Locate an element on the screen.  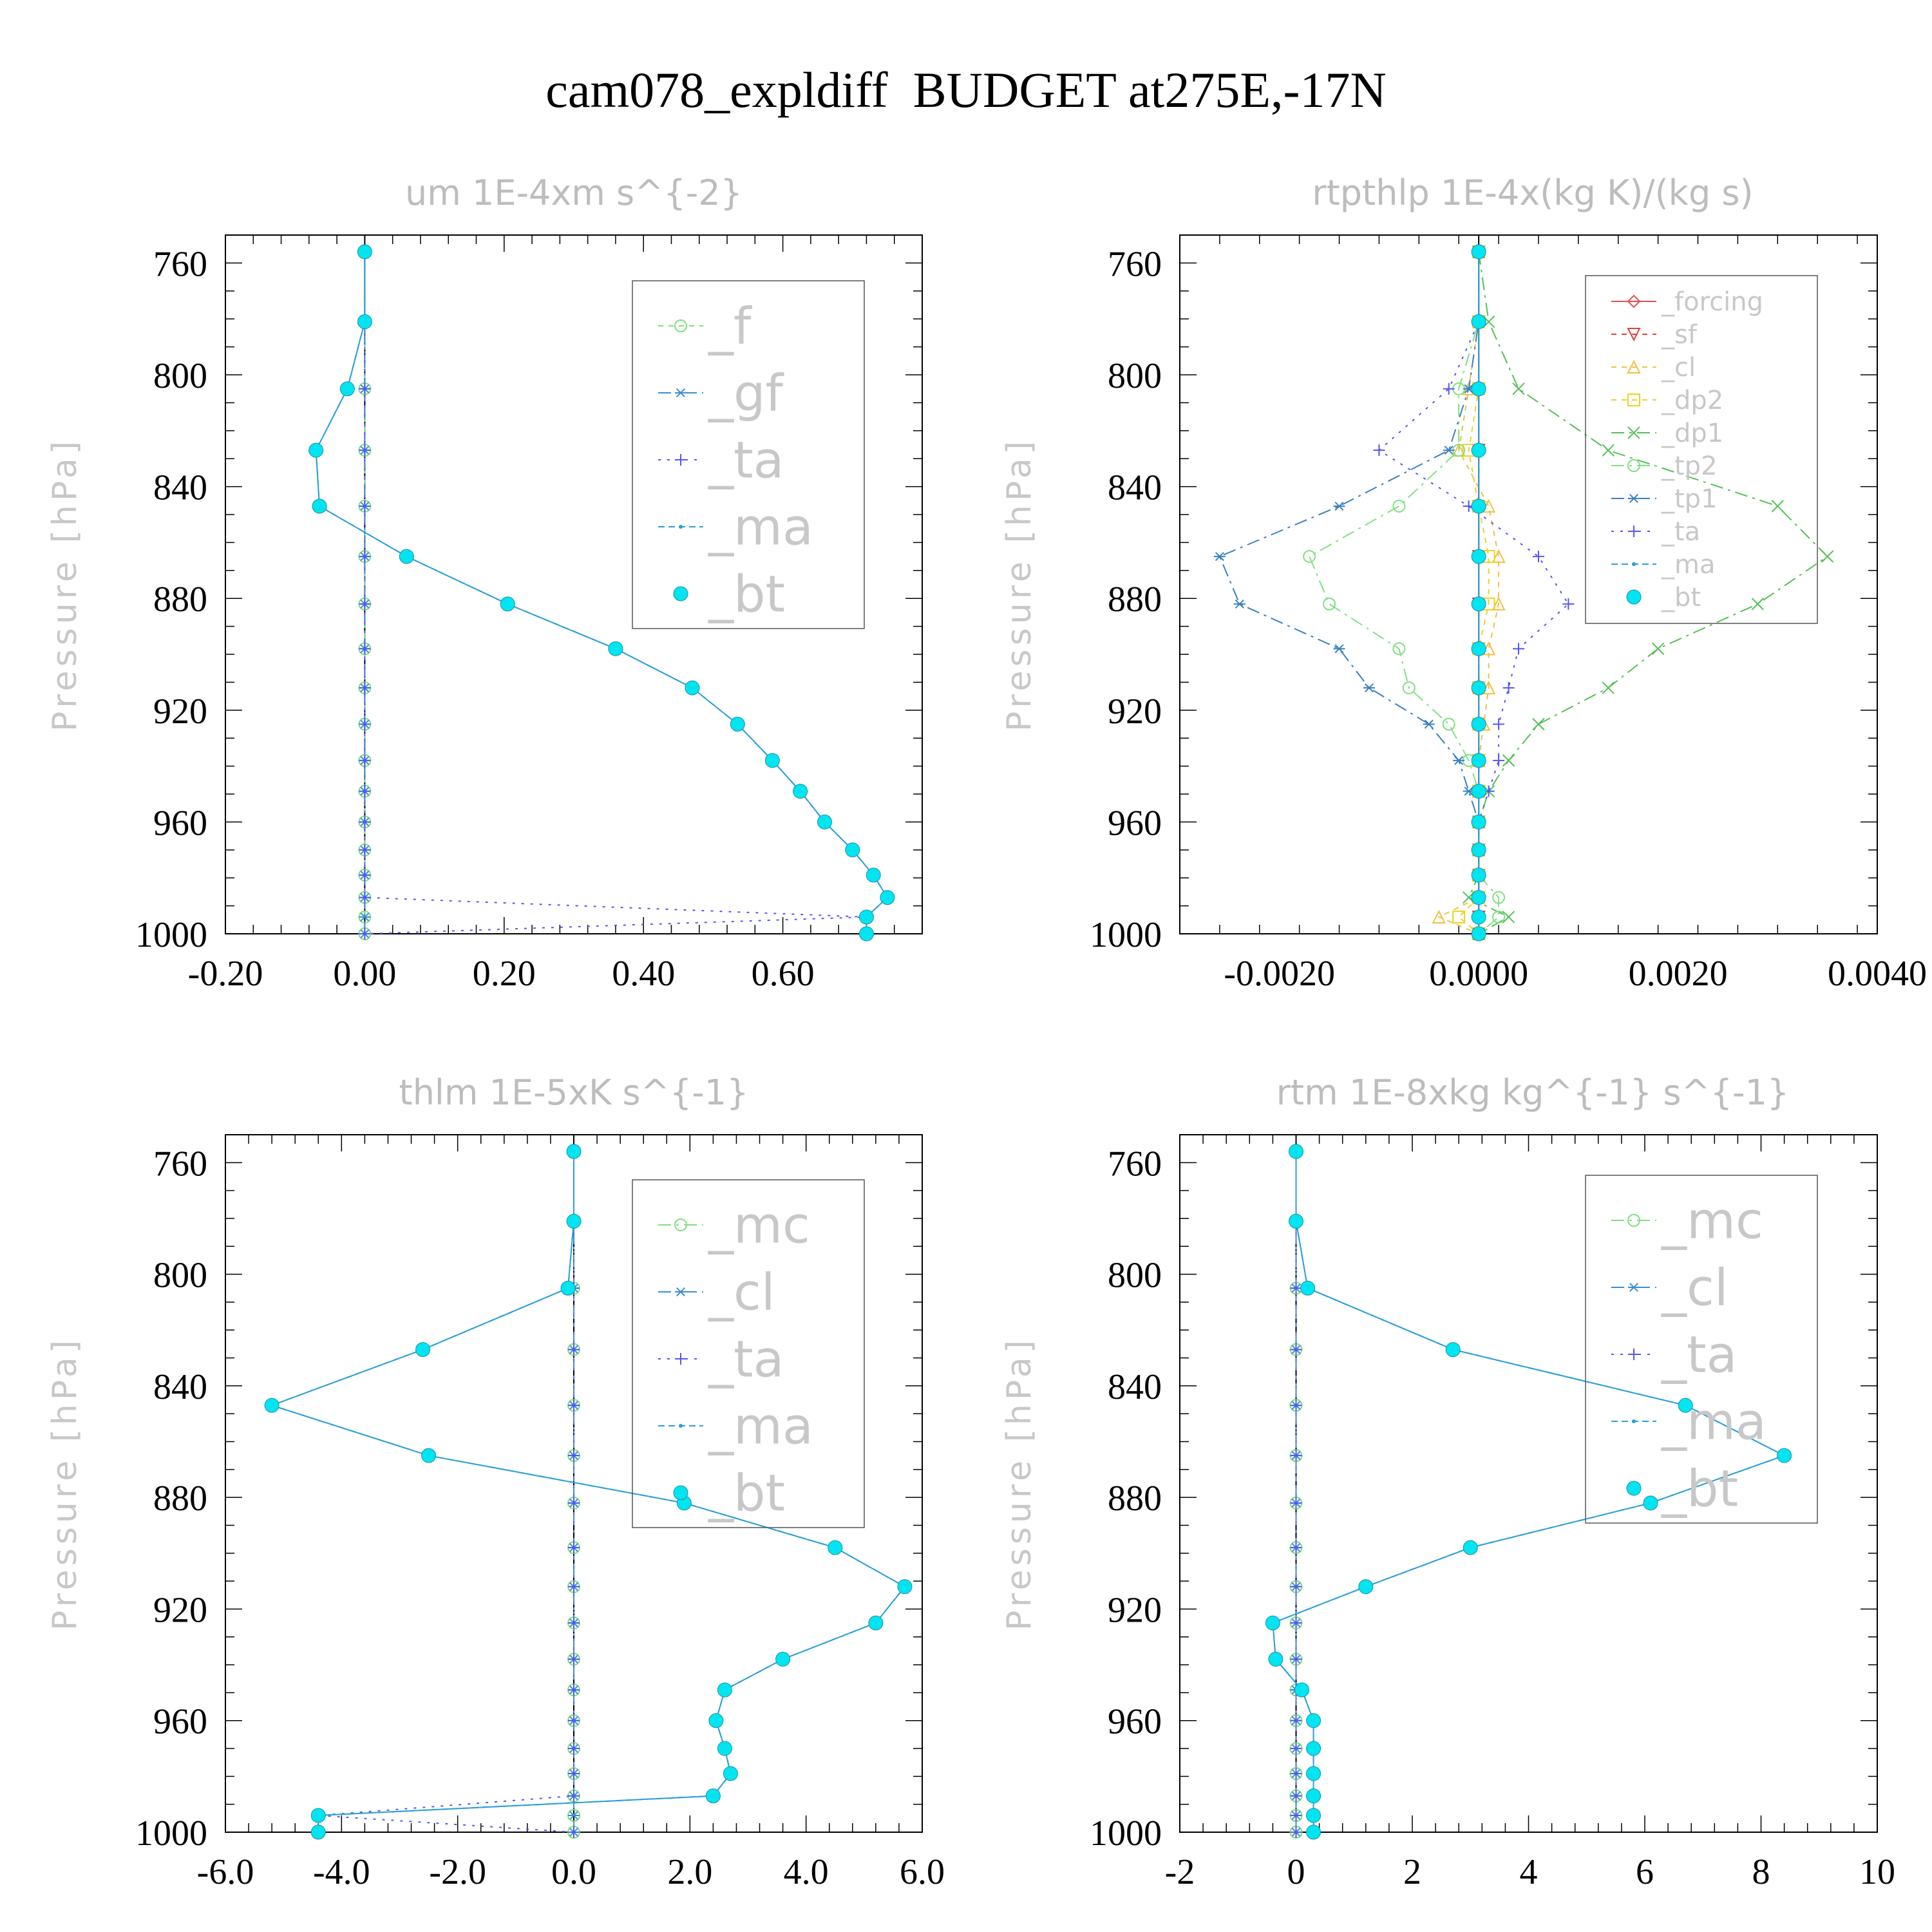
x-tick-label: -0.0020 is located at coordinates (1279, 974).